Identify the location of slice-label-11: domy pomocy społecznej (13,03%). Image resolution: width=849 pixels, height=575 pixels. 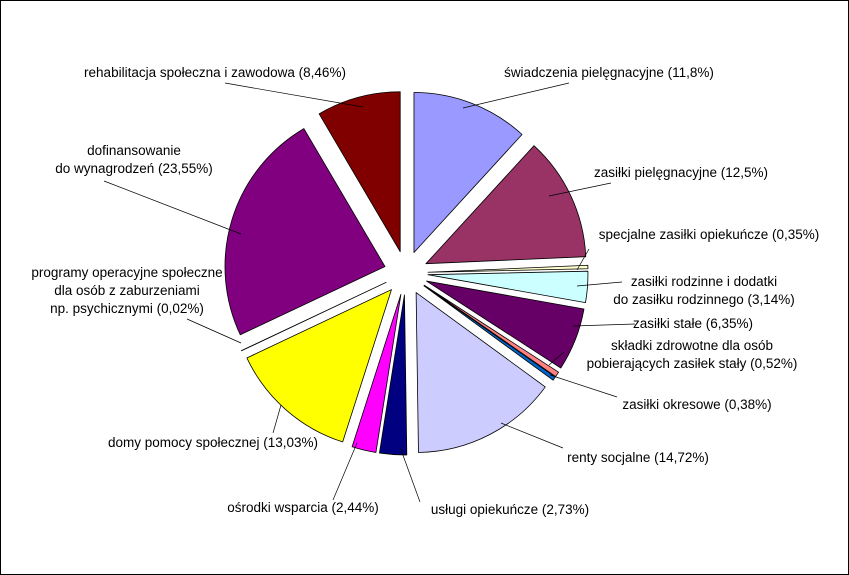
(213, 442).